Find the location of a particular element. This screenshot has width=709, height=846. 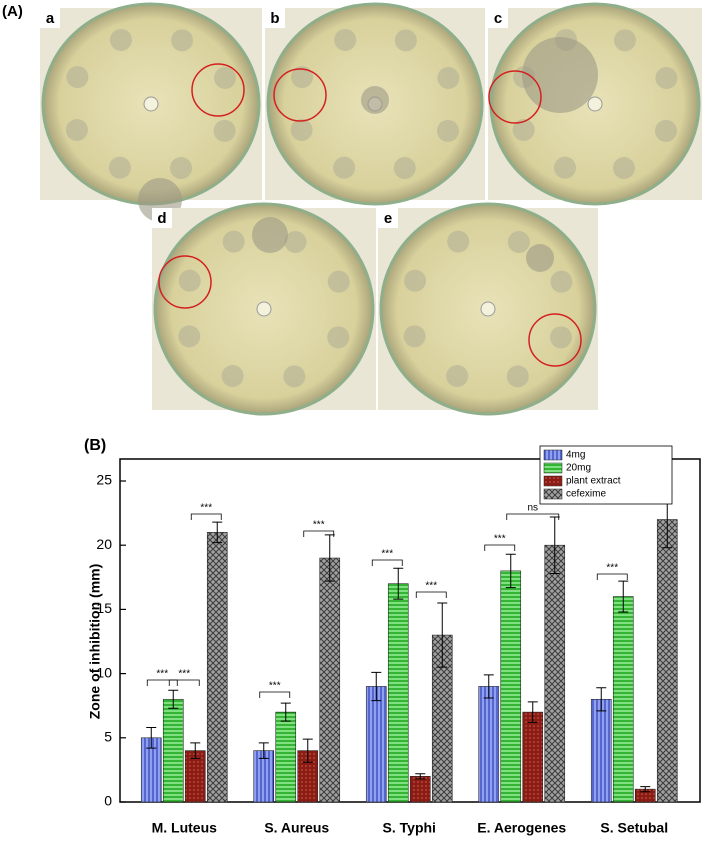

y-tick-label: 5 is located at coordinates (108, 737).